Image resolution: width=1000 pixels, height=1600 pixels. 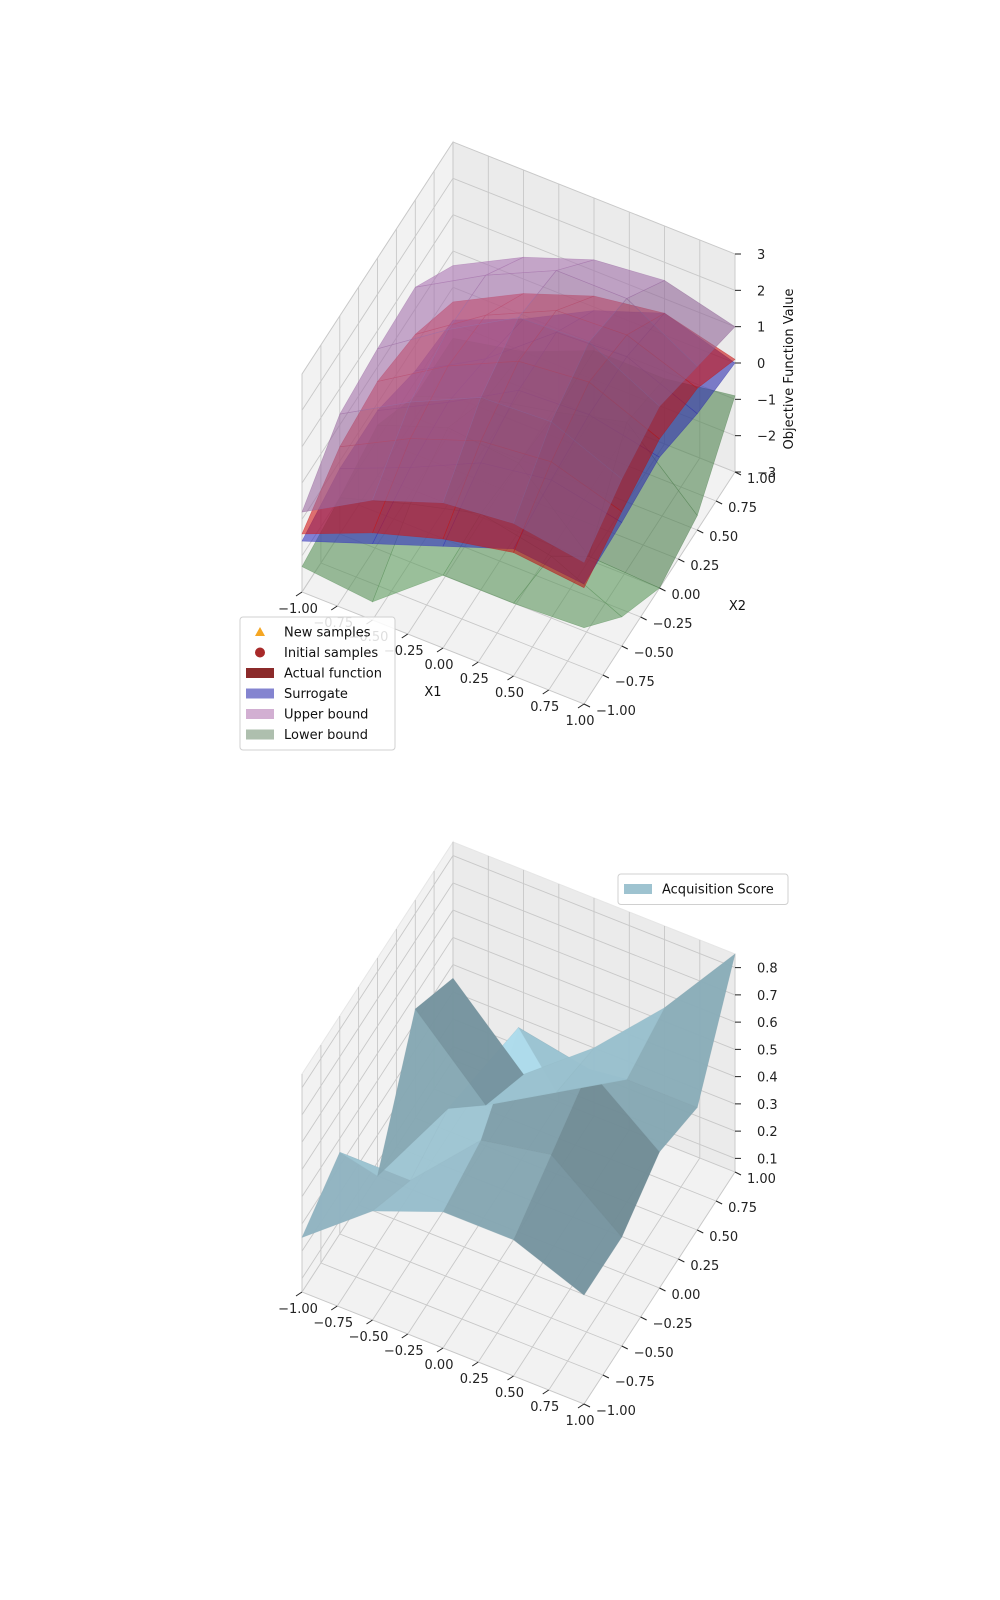 I want to click on legend: Acquisition Score, so click(x=703, y=889).